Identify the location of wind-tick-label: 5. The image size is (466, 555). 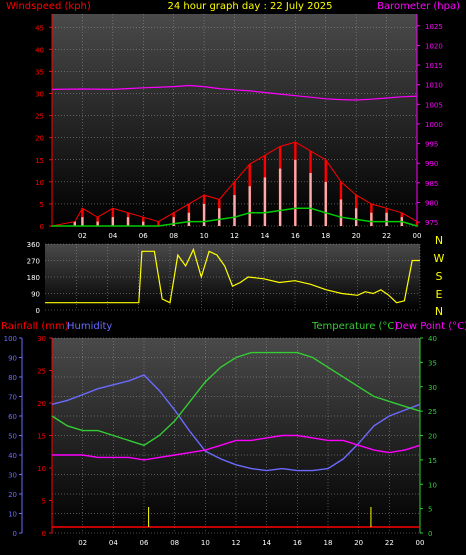
(42, 205).